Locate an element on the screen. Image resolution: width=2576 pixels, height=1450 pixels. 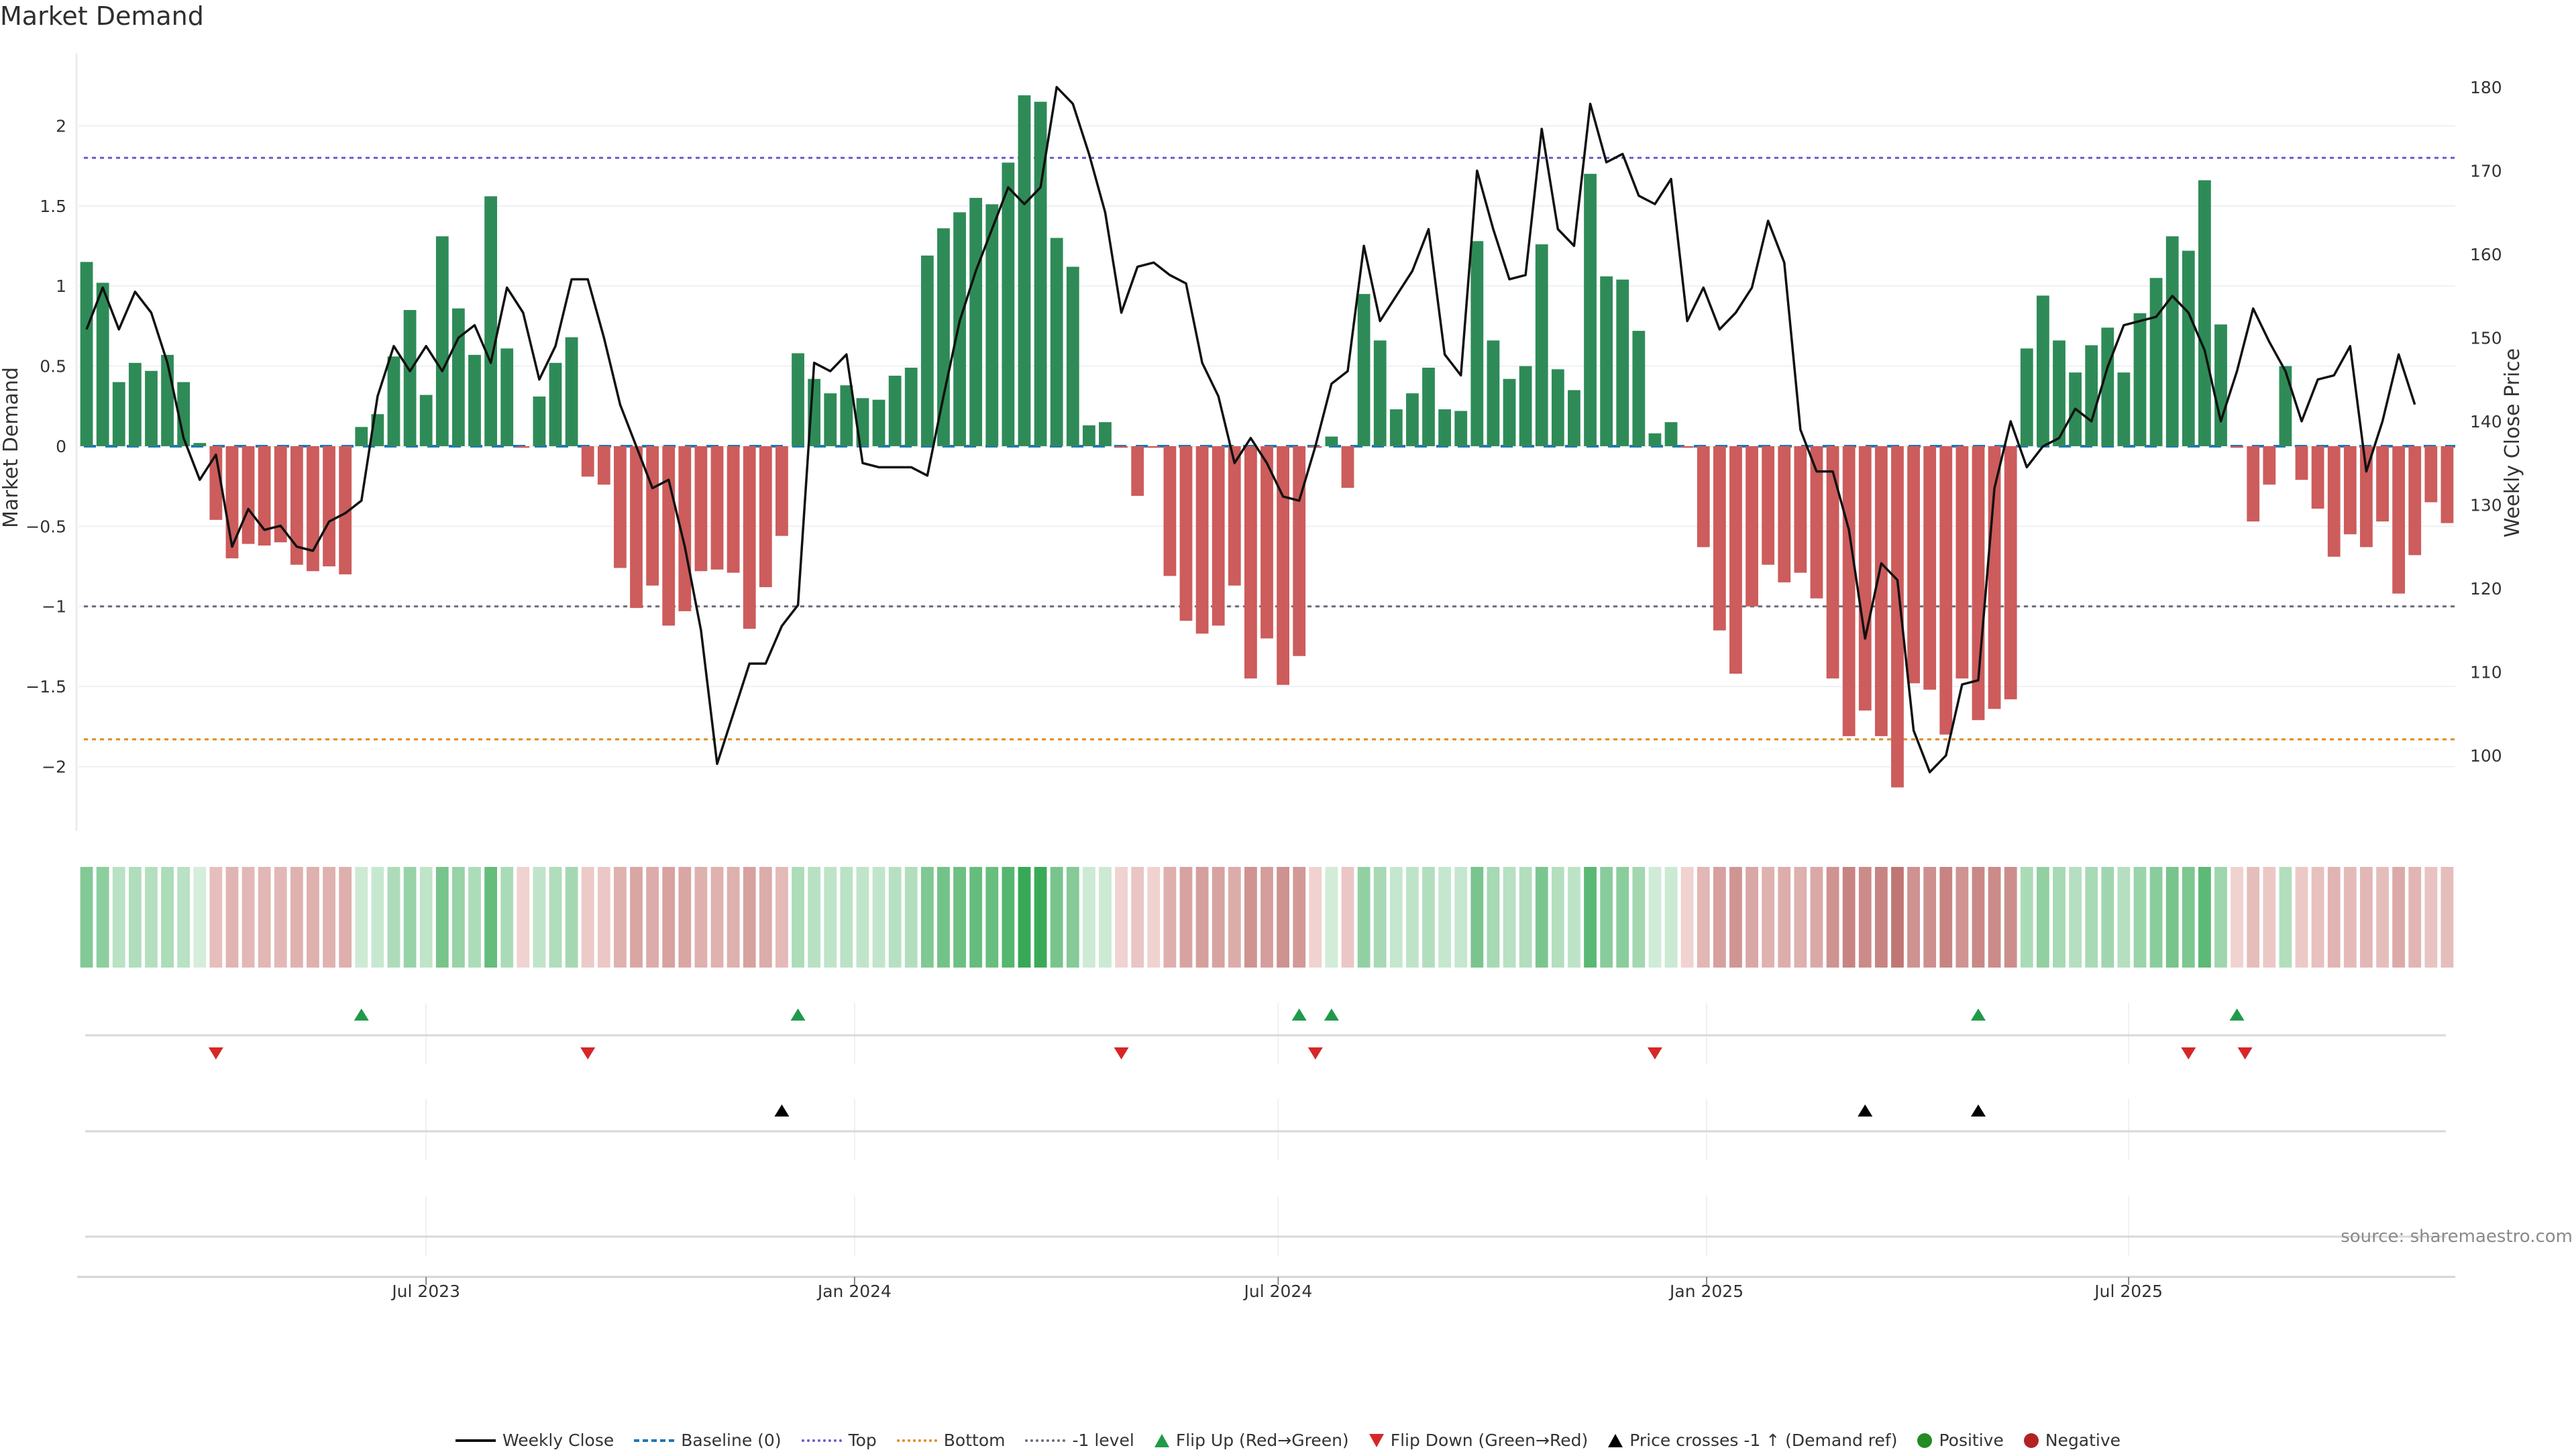
y2-axis-label: Weekly Close Price is located at coordinates (2512, 442).